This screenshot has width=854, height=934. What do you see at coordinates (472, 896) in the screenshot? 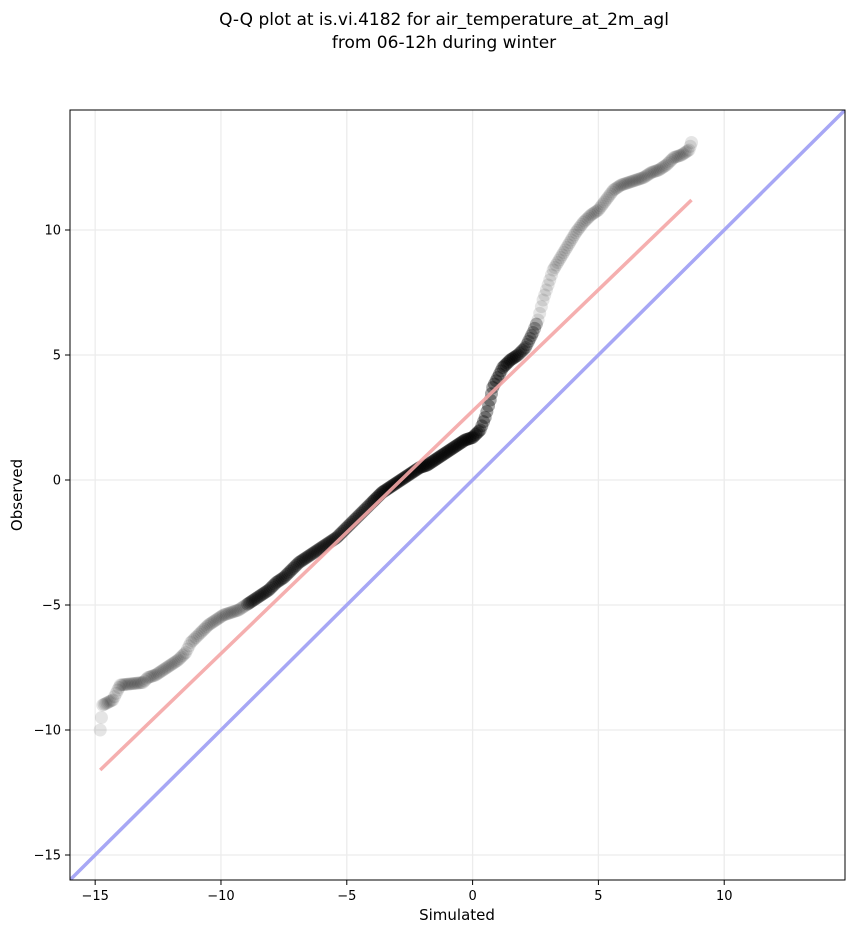
I see `x-tick-label: 0` at bounding box center [472, 896].